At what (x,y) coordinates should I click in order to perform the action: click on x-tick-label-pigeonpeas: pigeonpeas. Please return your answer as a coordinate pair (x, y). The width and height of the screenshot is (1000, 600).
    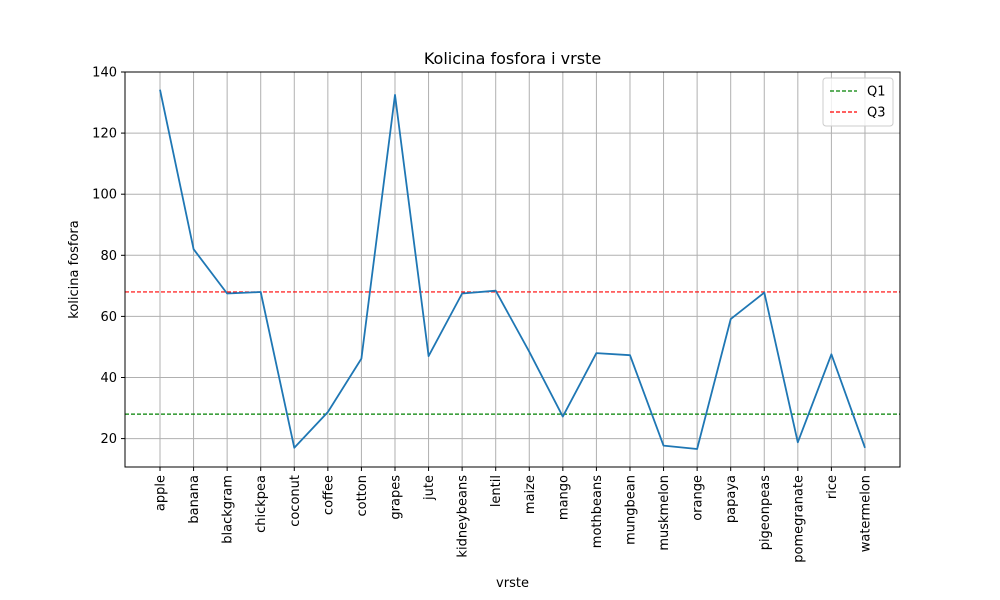
    Looking at the image, I should click on (765, 513).